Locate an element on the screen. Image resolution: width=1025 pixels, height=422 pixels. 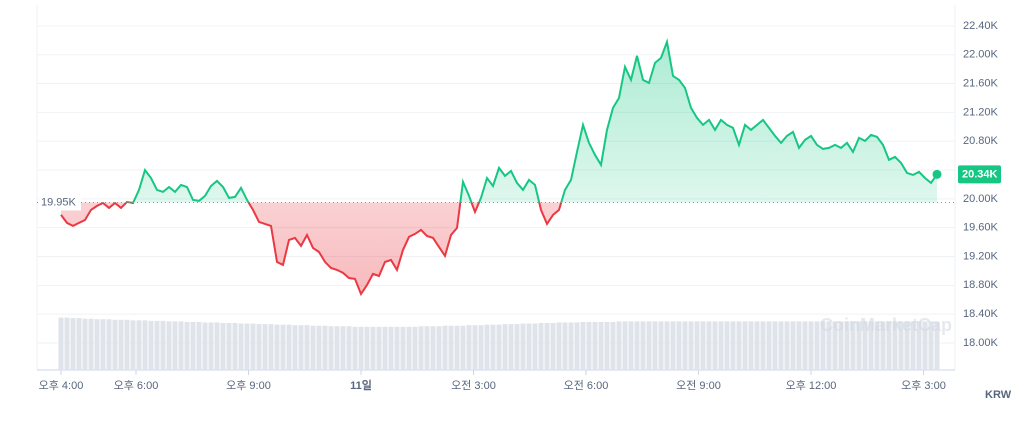
x-tick-label: 오후 4:00 is located at coordinates (61, 385).